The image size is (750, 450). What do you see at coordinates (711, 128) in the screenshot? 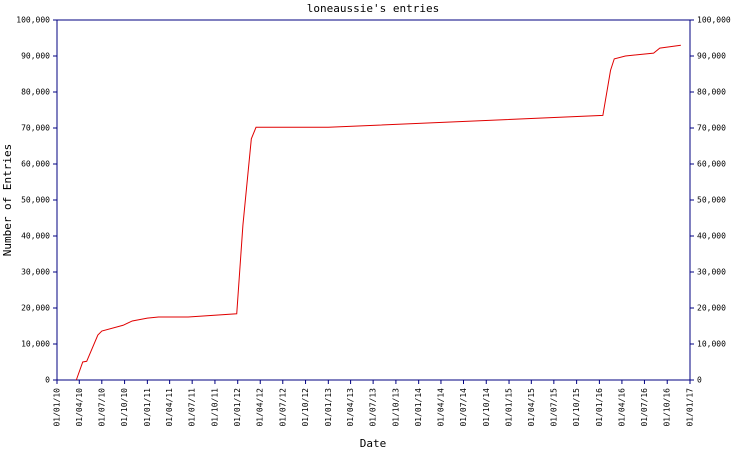
I see `y2-tick-label: 70,000` at bounding box center [711, 128].